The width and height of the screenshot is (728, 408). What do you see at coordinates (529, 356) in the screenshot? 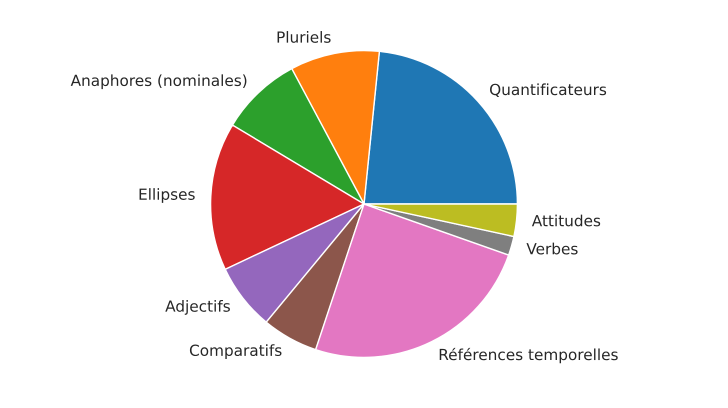
I see `slice-label: Références temporelles` at bounding box center [529, 356].